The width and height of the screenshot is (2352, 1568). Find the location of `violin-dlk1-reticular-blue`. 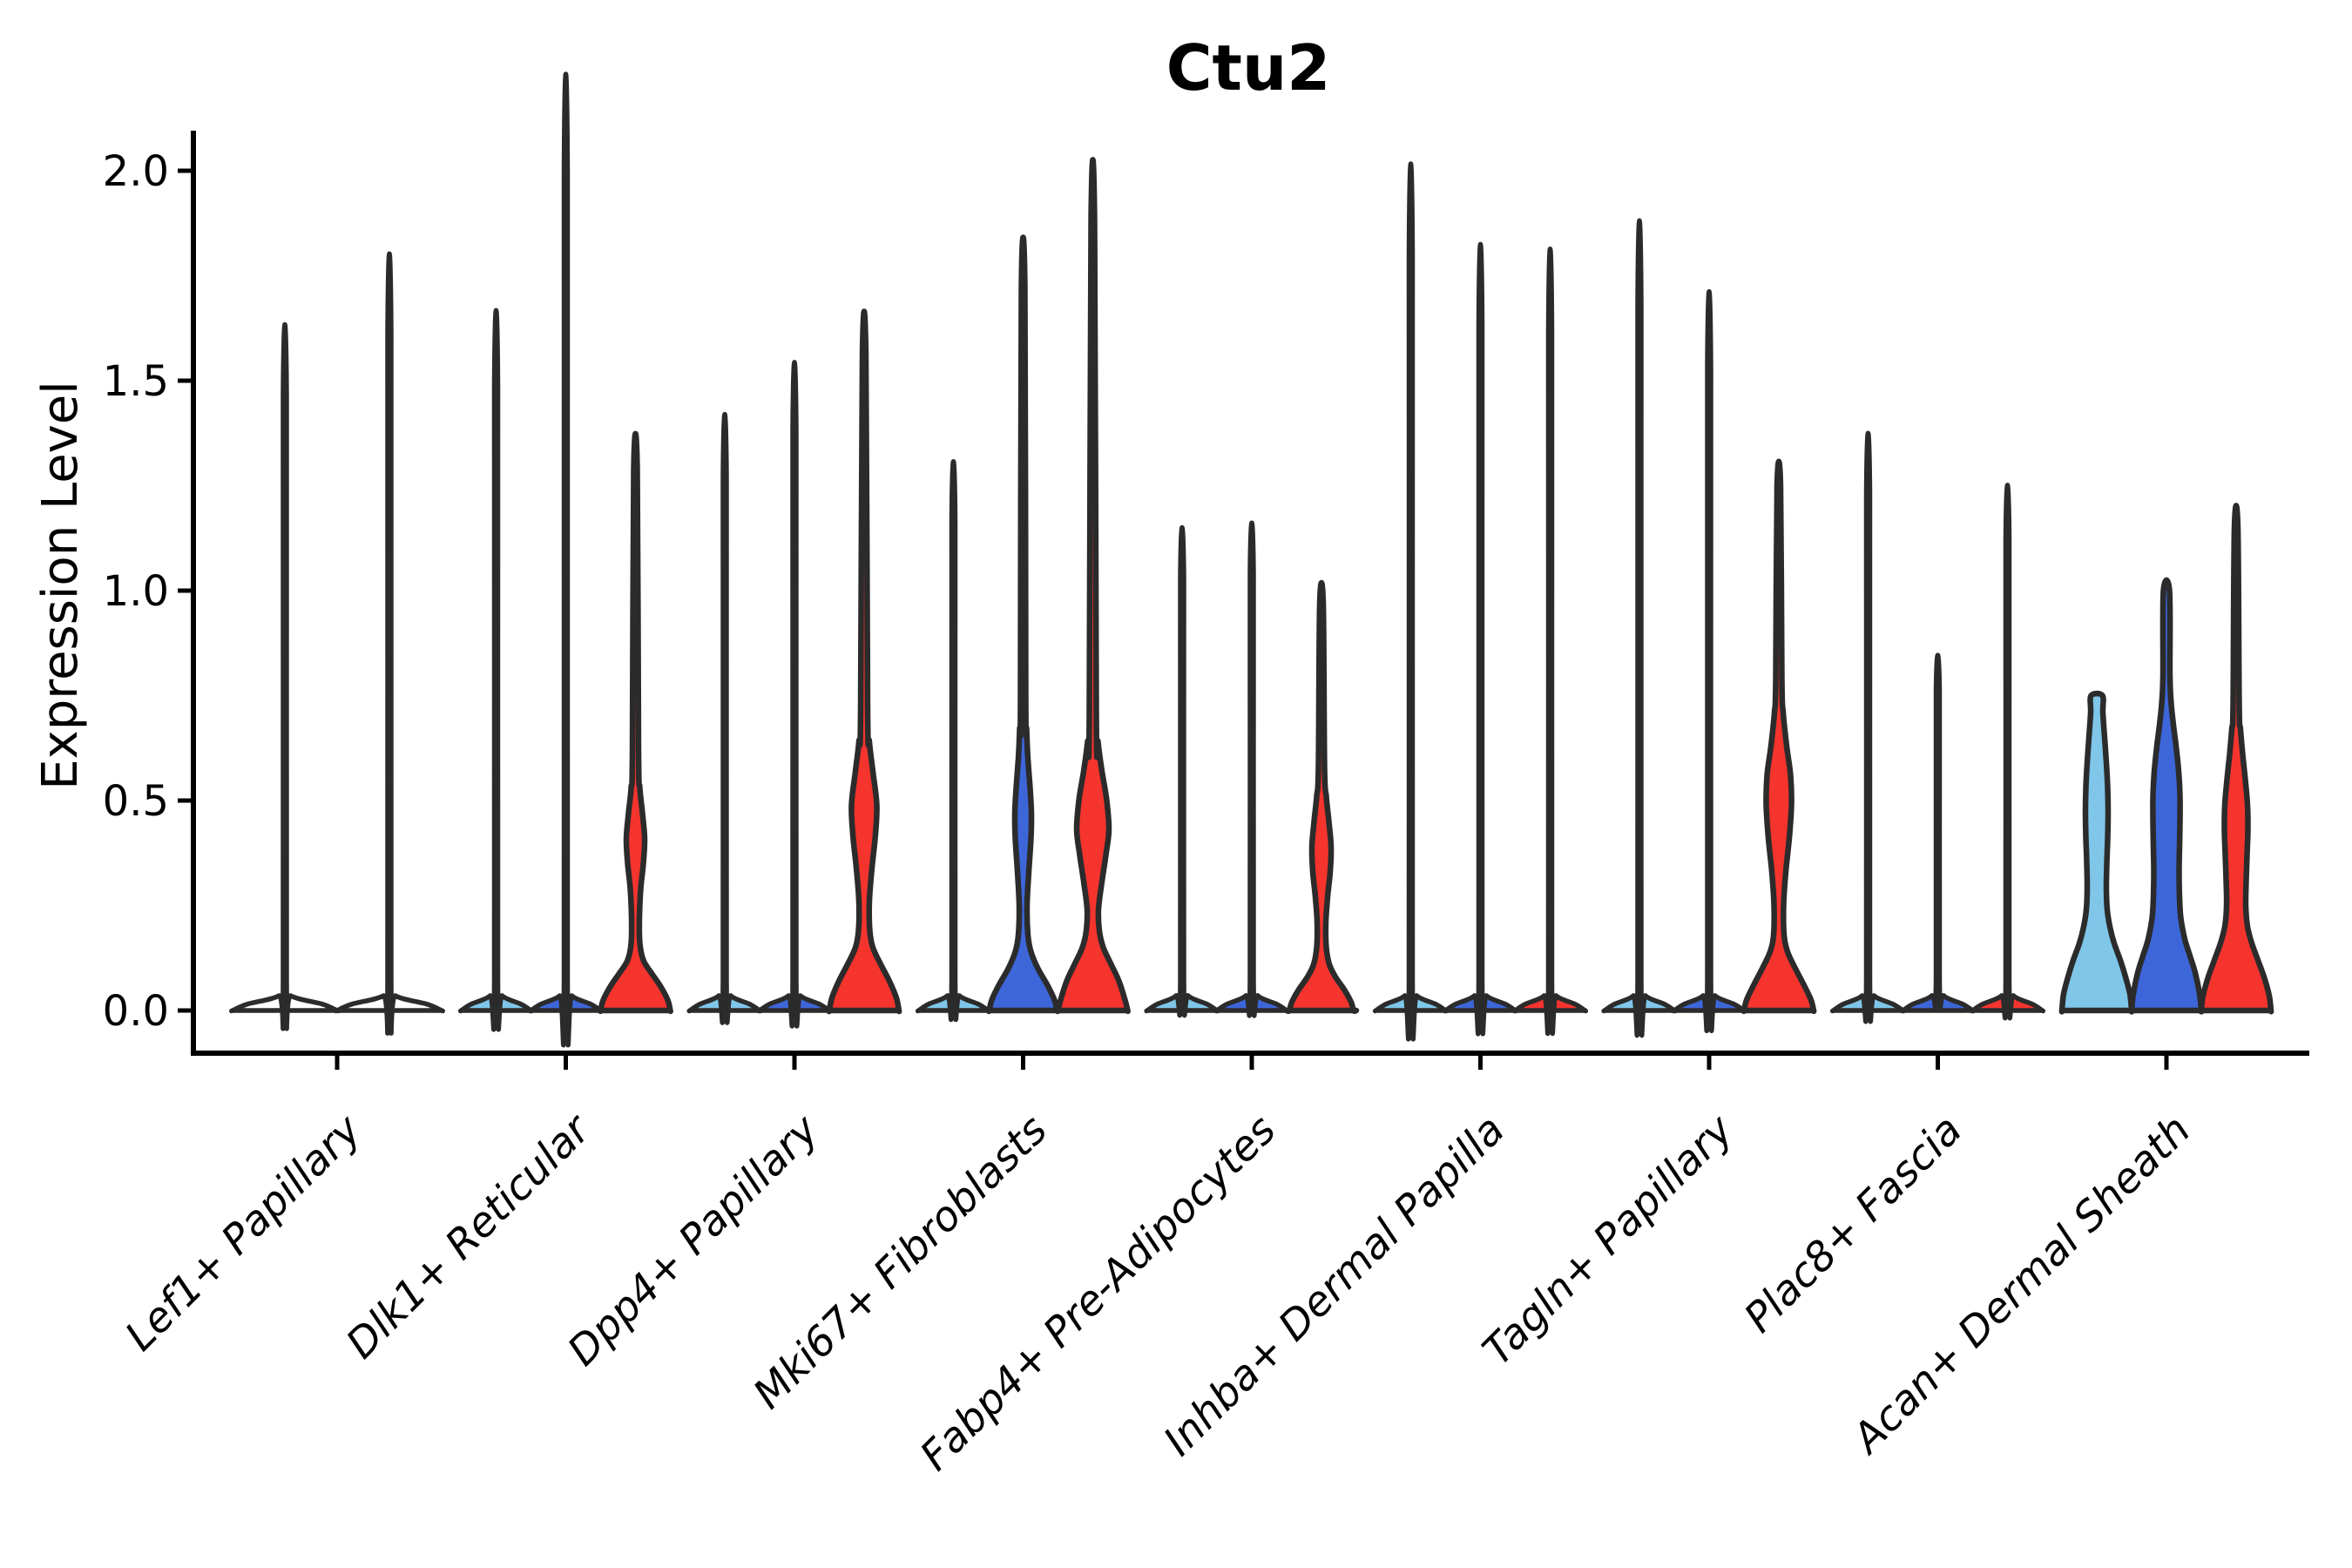

violin-dlk1-reticular-blue is located at coordinates (566, 559).